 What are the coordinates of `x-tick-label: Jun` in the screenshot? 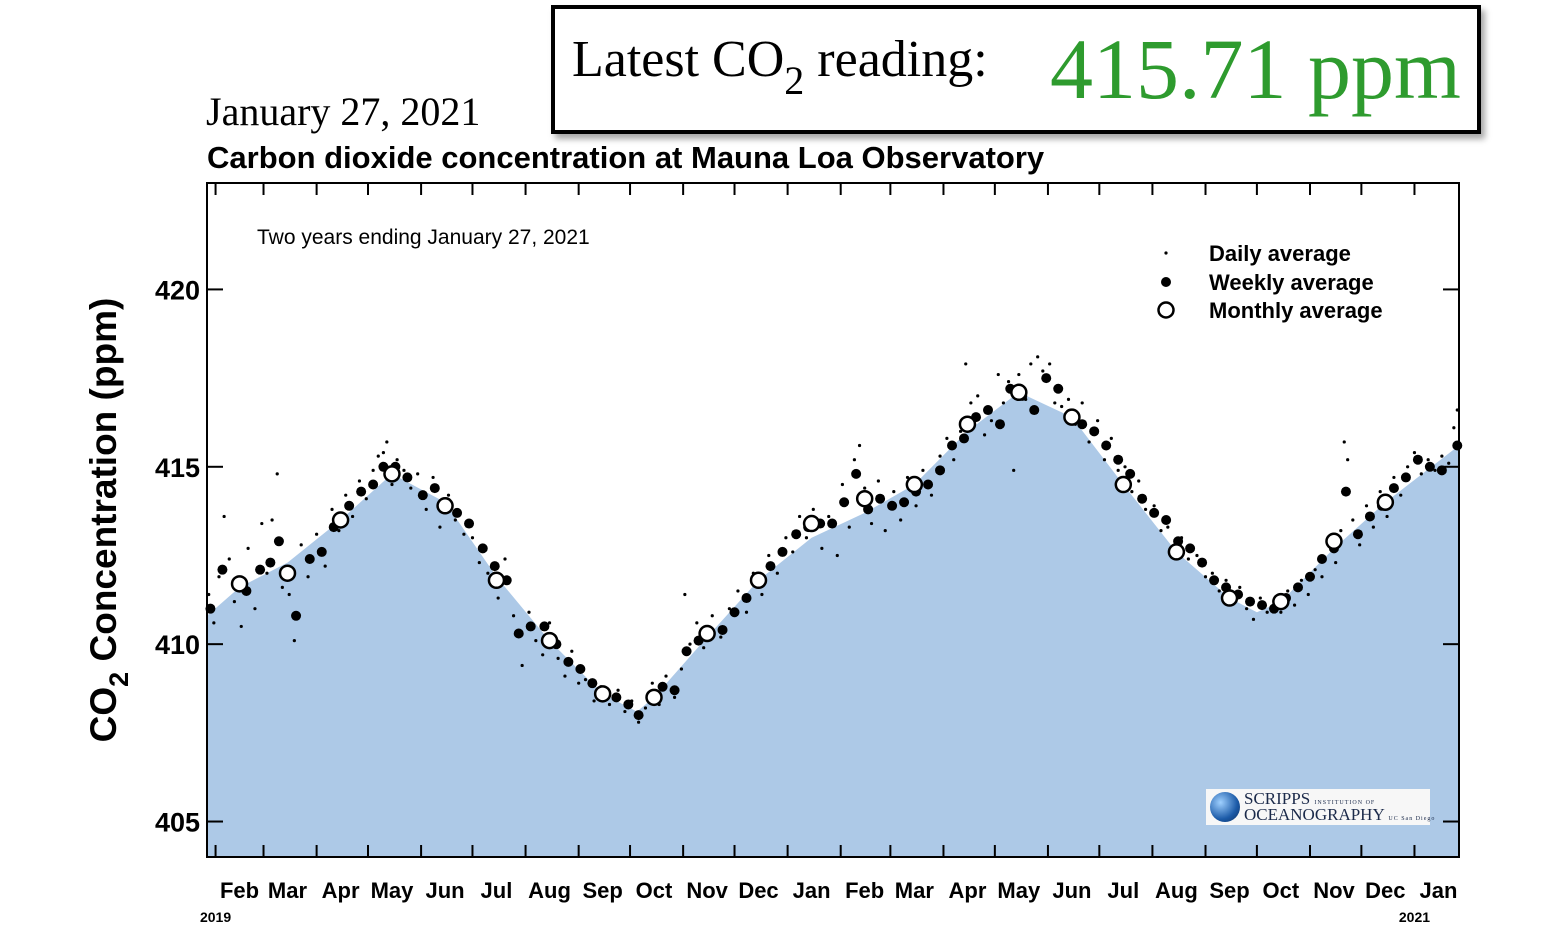 It's located at (1071, 890).